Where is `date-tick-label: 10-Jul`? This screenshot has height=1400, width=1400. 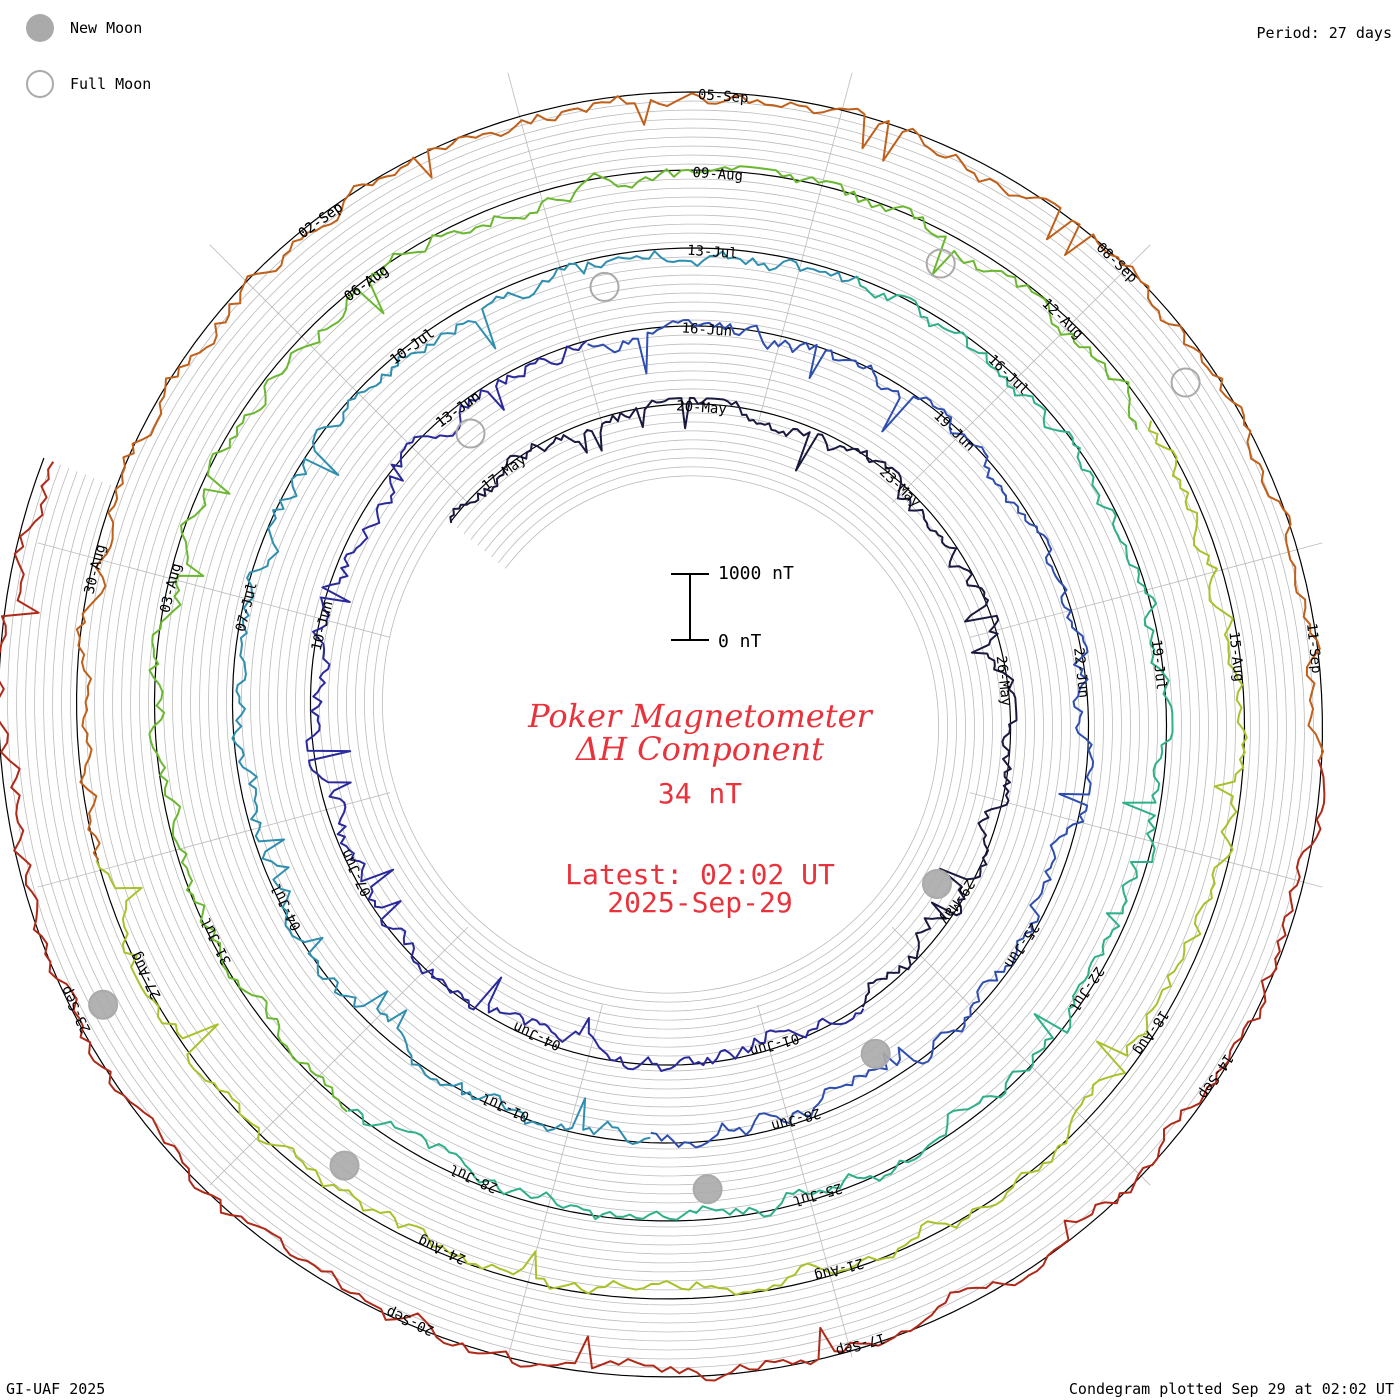 date-tick-label: 10-Jul is located at coordinates (412, 347).